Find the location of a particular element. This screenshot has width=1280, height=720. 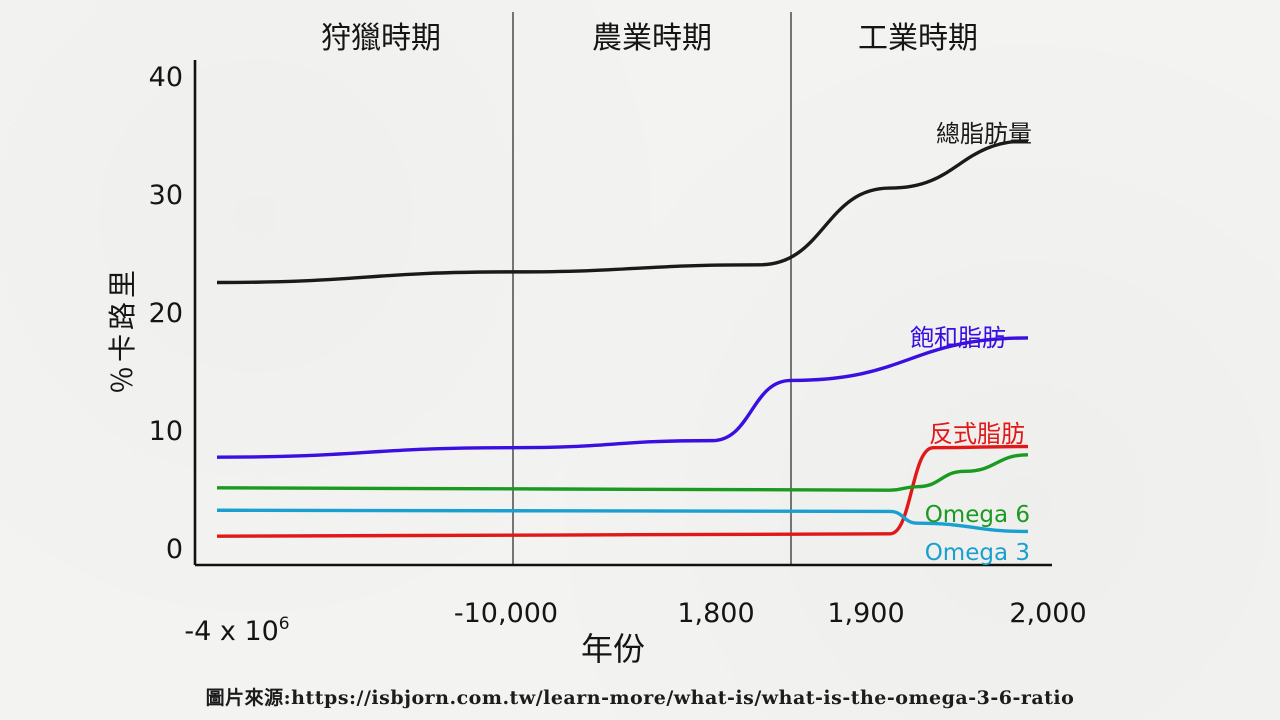

x-axis-title: 年份 is located at coordinates (613, 649).